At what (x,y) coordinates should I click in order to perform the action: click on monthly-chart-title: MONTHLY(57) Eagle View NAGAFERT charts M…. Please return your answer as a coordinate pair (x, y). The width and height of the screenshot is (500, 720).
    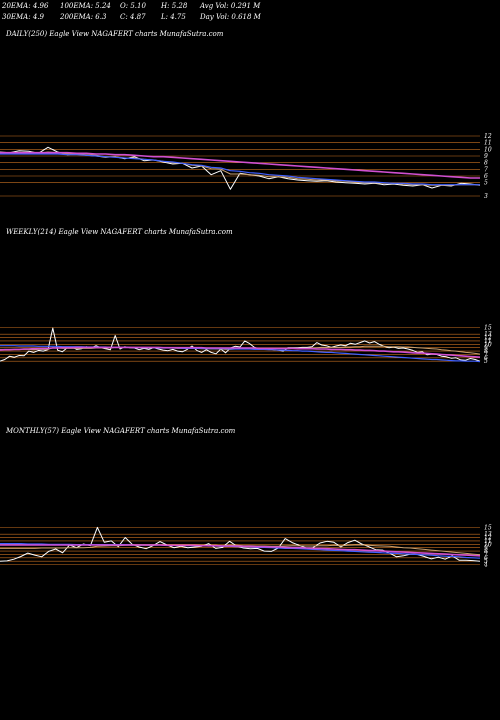
    Looking at the image, I should click on (121, 431).